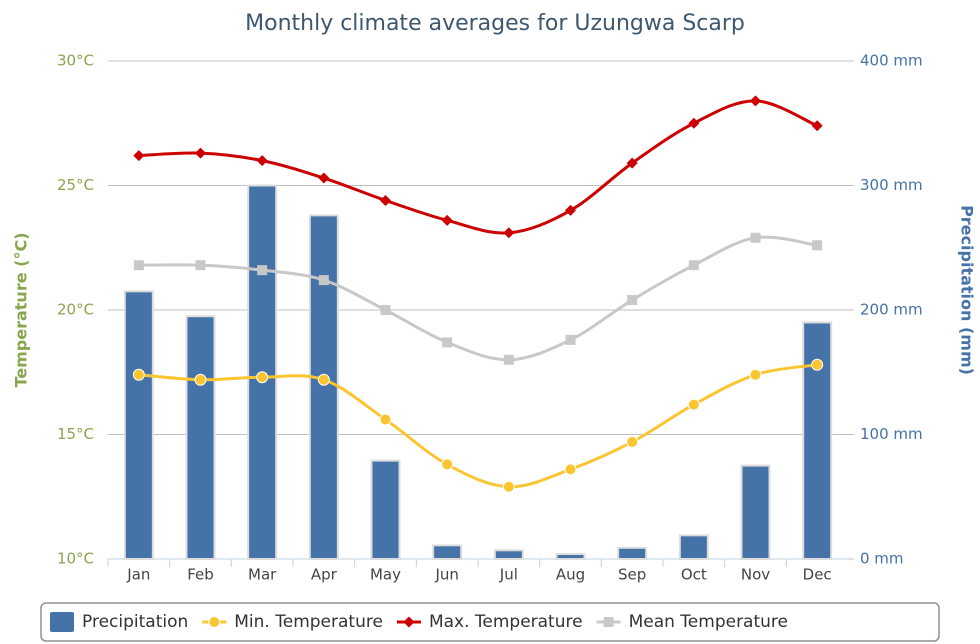 Image resolution: width=980 pixels, height=644 pixels. Describe the element at coordinates (75, 61) in the screenshot. I see `y-tick-label: 30°C` at that location.